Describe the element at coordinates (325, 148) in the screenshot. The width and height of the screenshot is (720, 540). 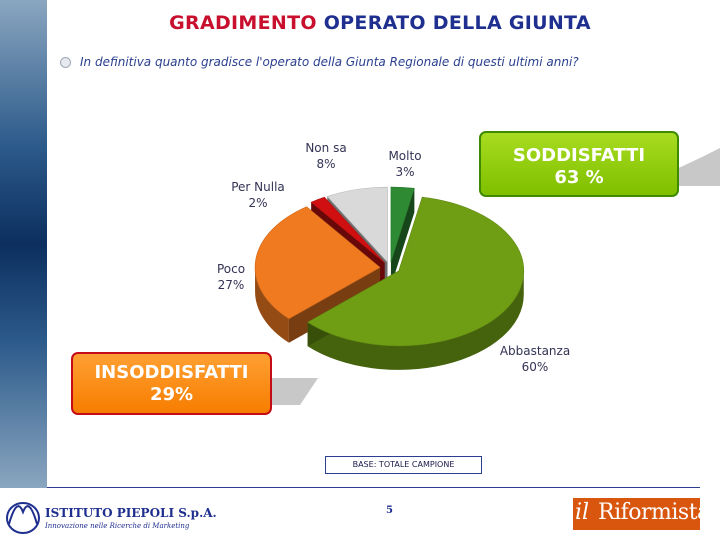
I see `label-non-sa: Non sa` at that location.